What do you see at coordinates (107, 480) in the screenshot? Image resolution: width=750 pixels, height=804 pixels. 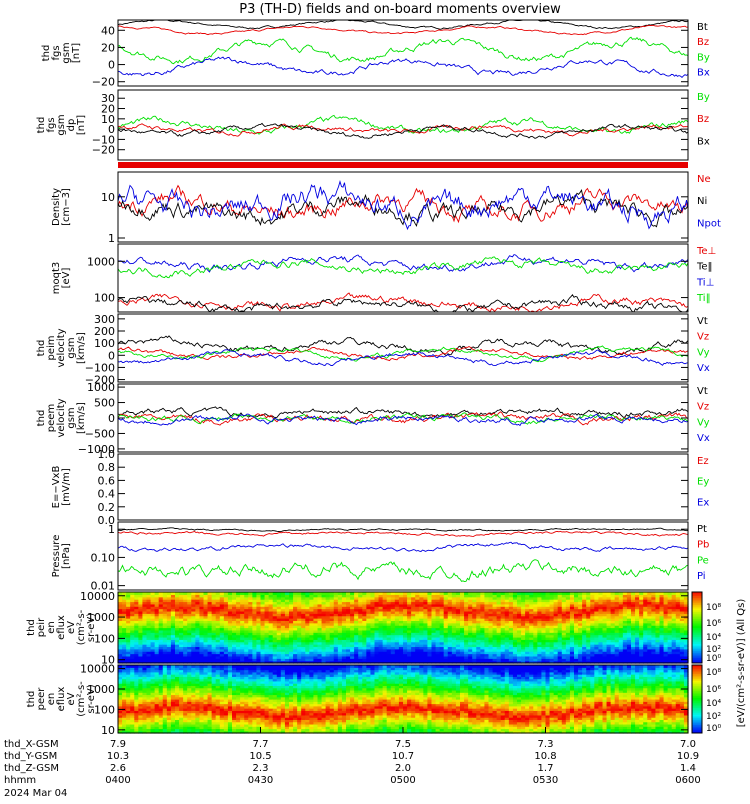 I see `y-tick-label: 0.6` at bounding box center [107, 480].